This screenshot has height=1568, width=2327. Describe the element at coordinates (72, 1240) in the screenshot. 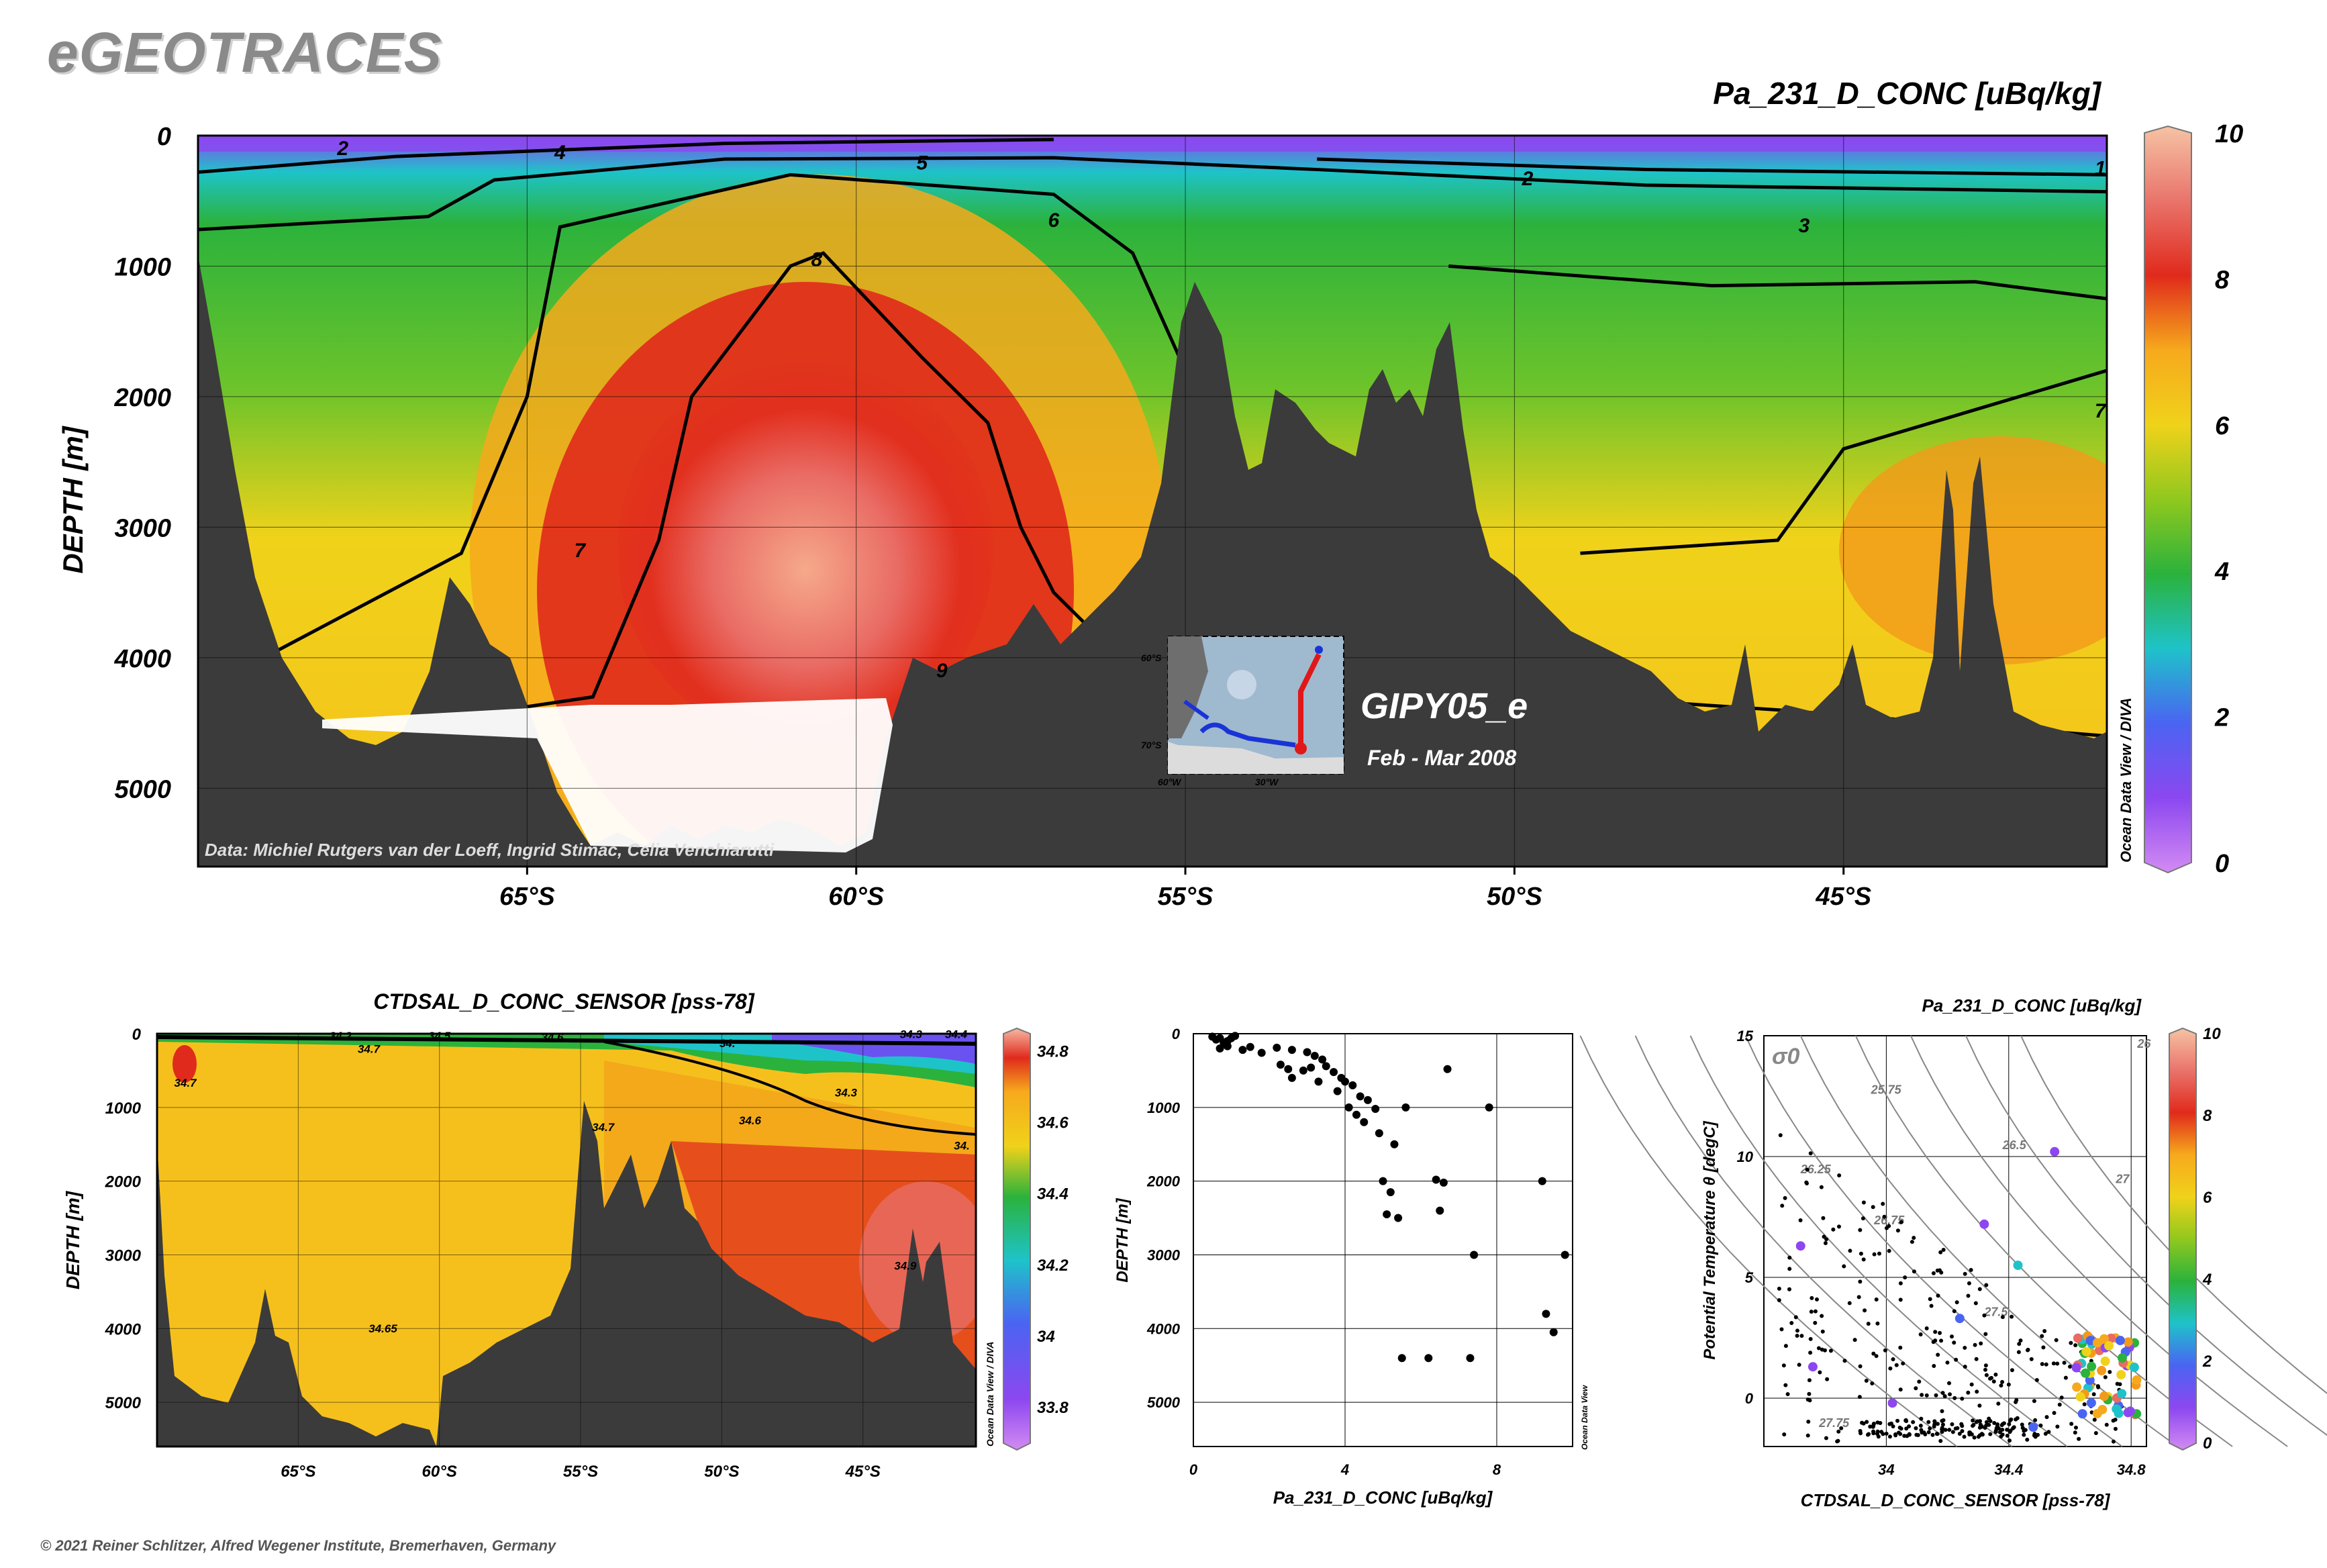

I see `salinity-y-axis-label: DEPTH [m]` at that location.